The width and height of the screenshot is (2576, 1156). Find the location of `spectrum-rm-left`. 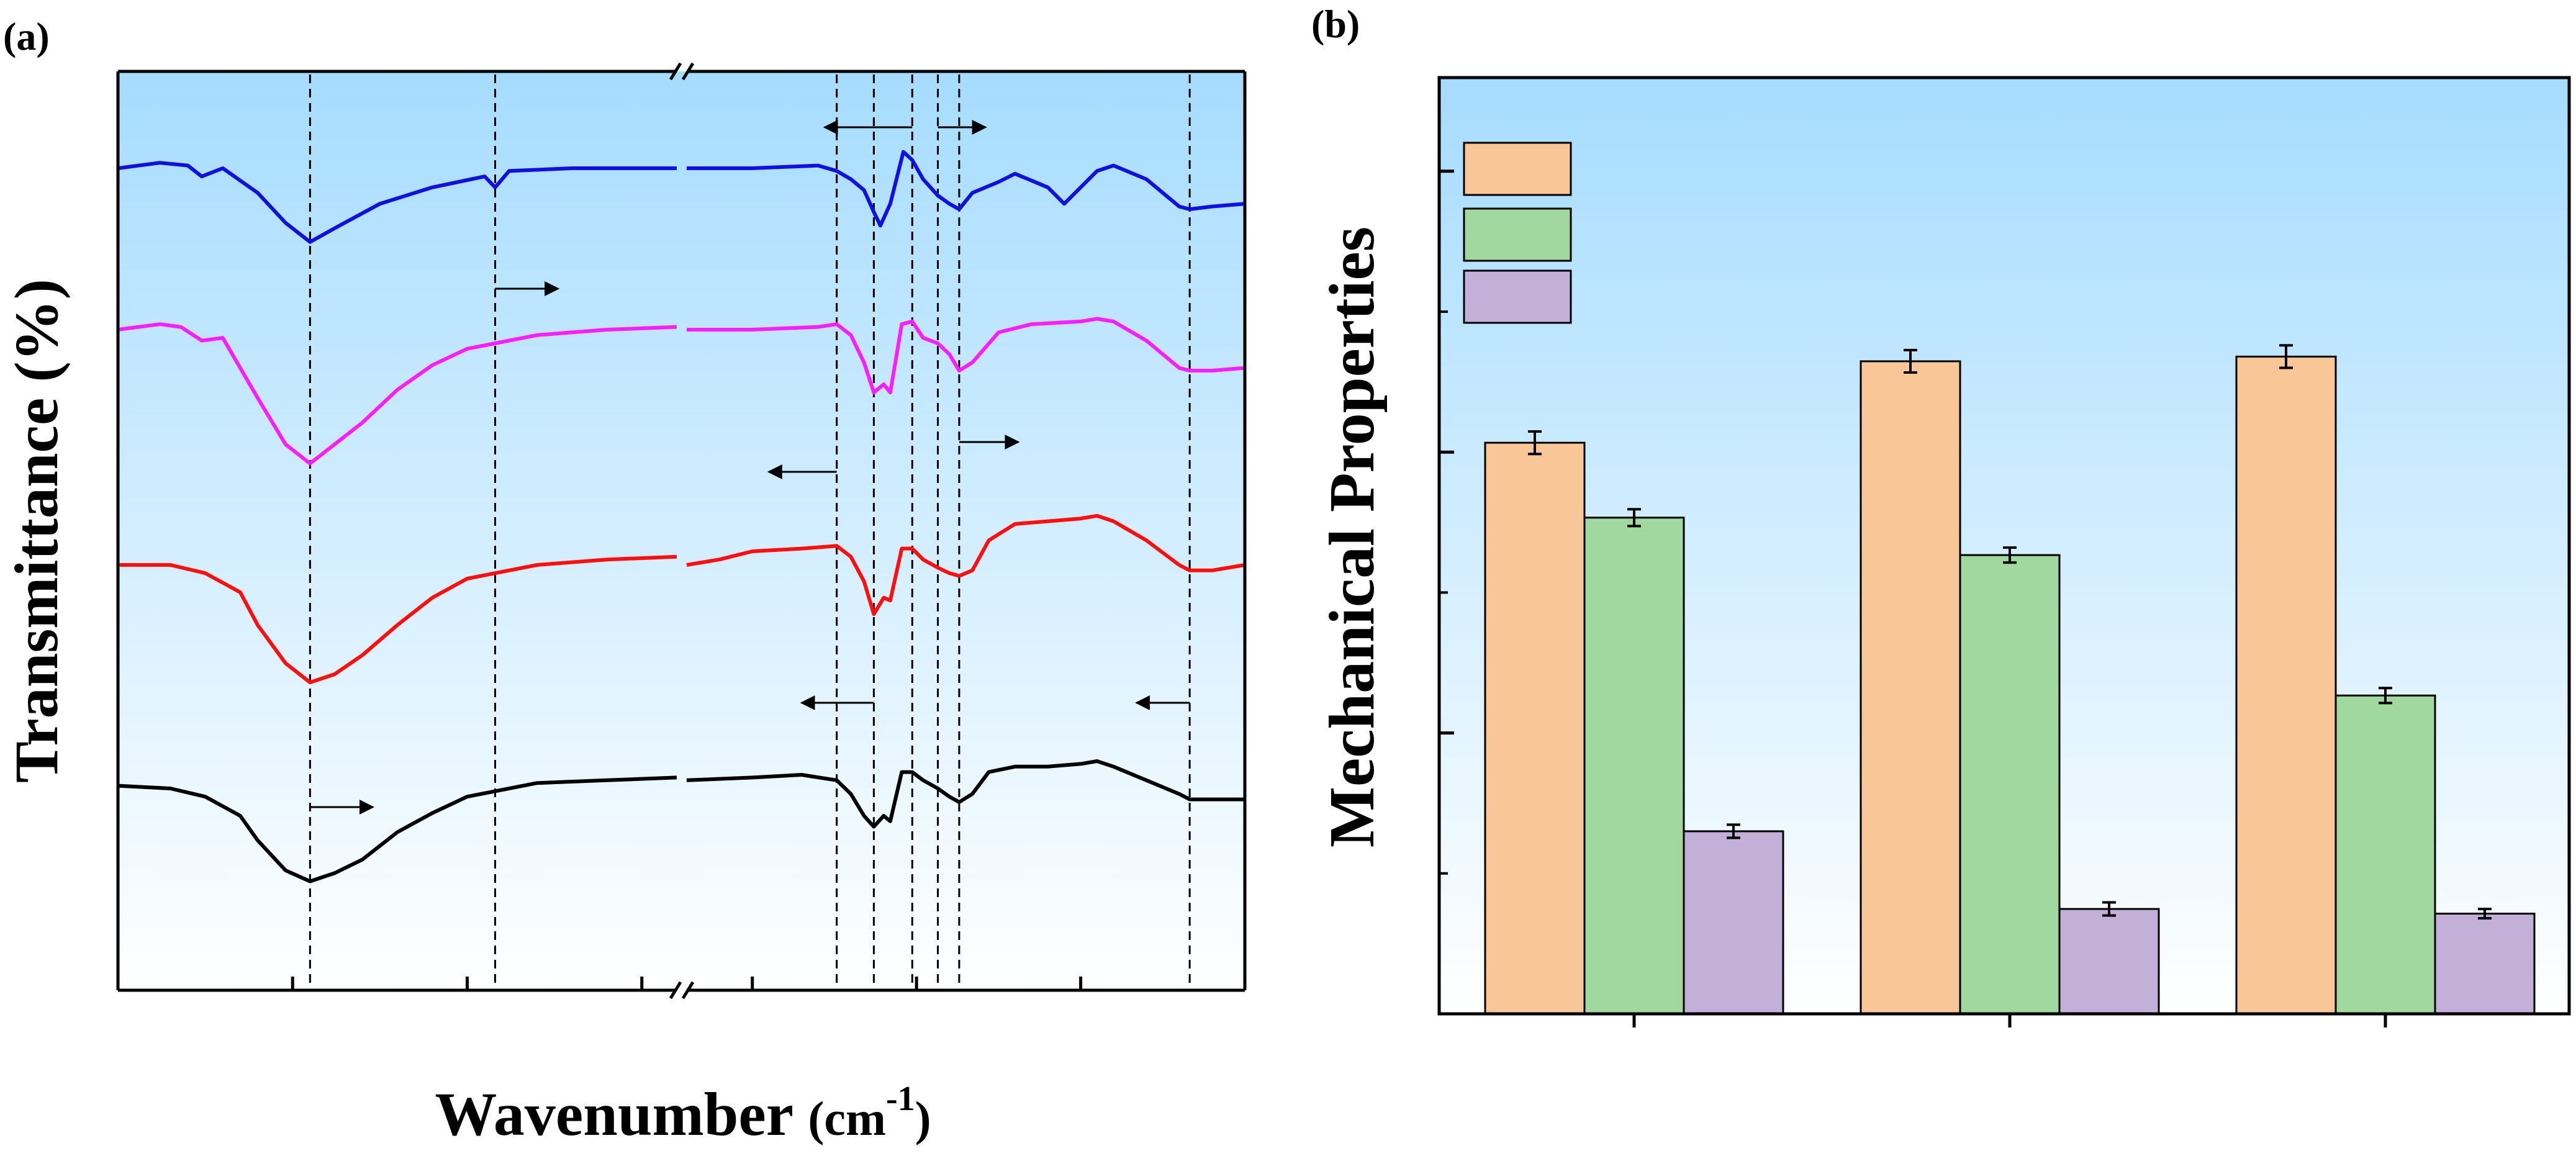

spectrum-rm-left is located at coordinates (397, 202).